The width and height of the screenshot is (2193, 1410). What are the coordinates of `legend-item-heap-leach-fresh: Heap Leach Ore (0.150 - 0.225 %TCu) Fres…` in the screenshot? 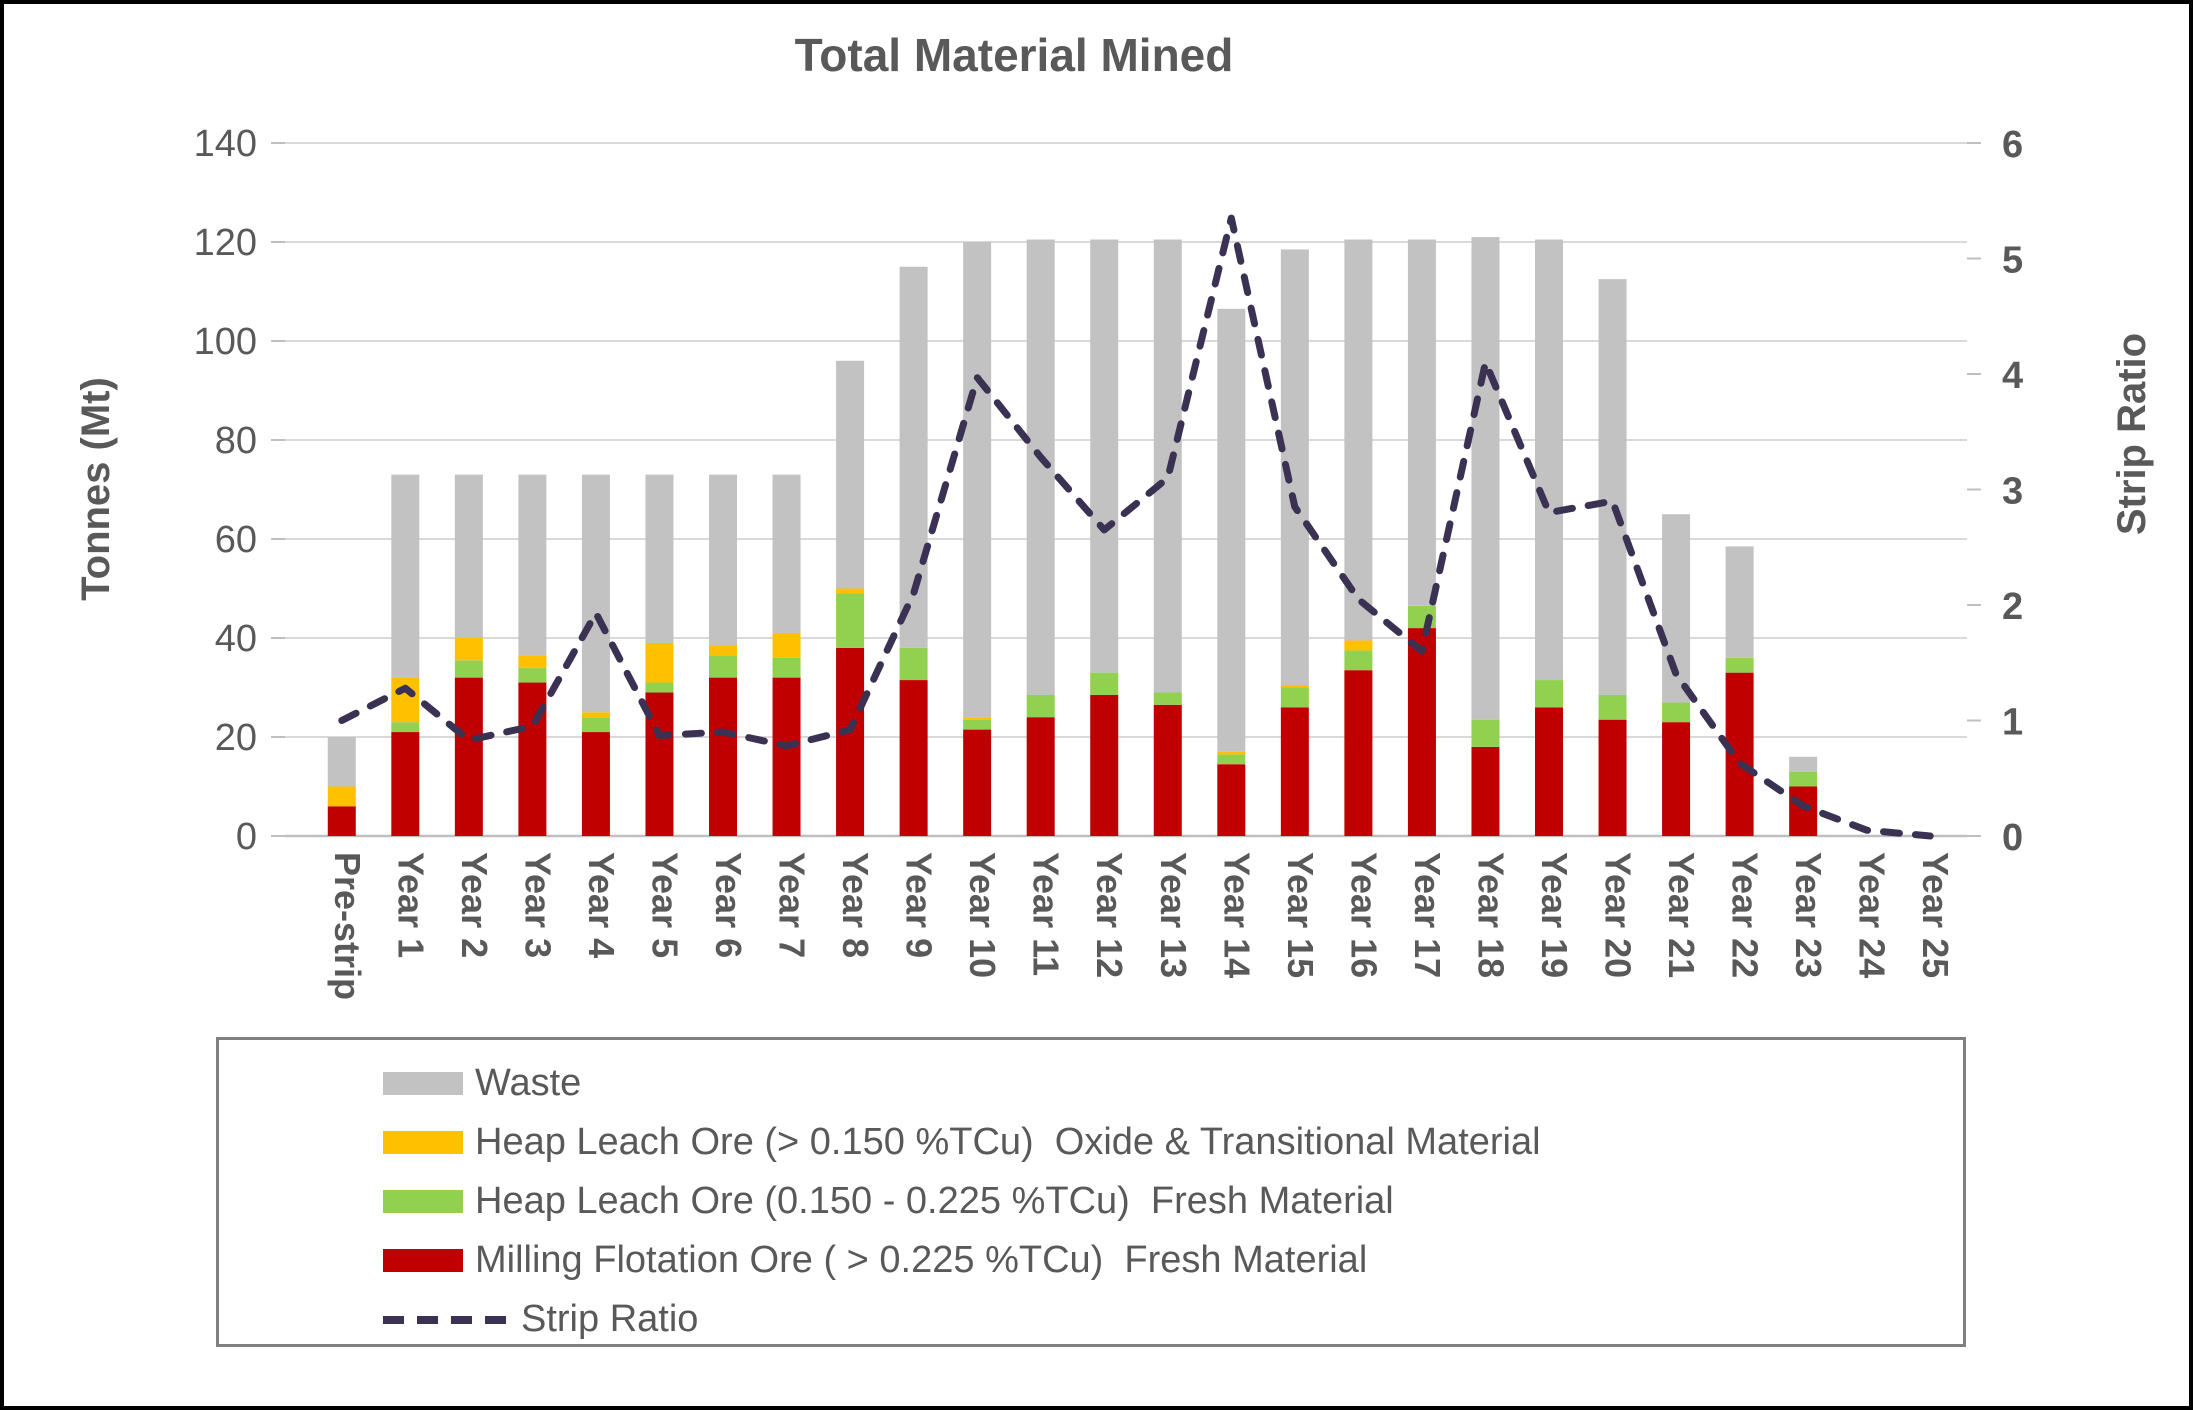 It's located at (1091, 1201).